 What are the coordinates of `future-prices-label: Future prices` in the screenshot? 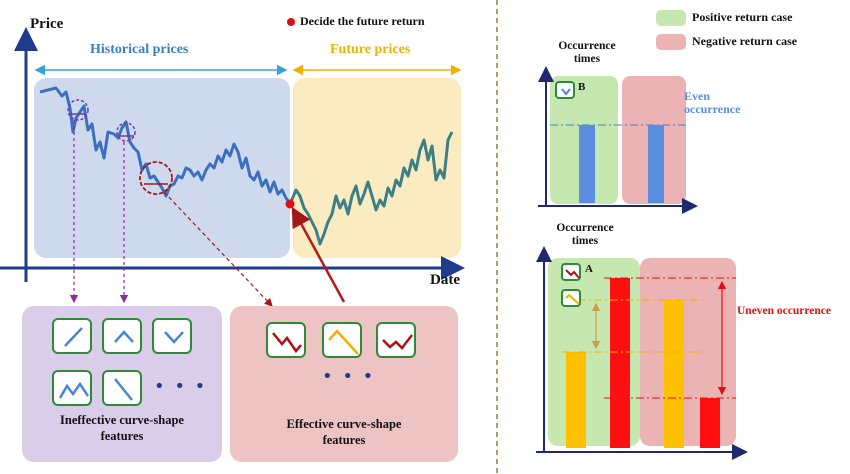 It's located at (370, 49).